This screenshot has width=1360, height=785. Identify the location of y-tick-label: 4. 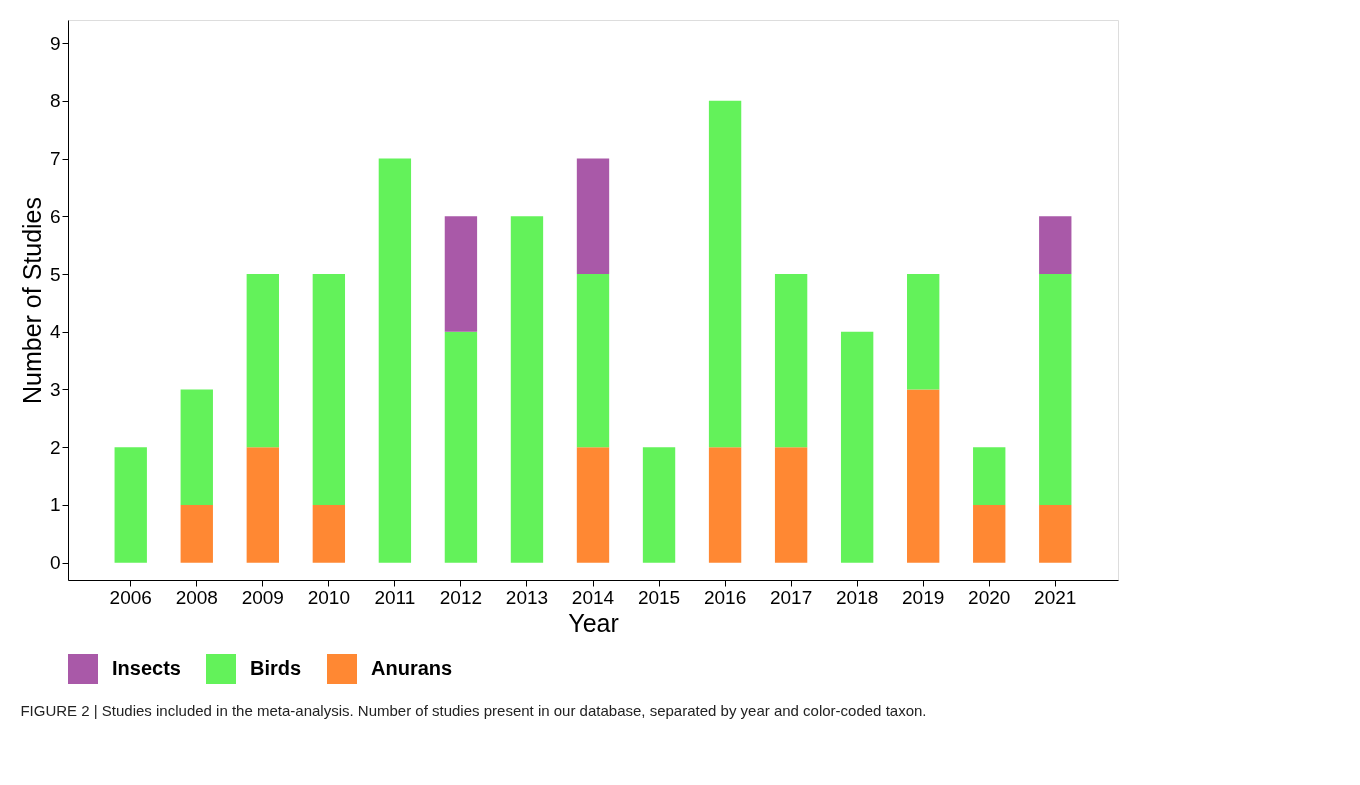
(55, 332).